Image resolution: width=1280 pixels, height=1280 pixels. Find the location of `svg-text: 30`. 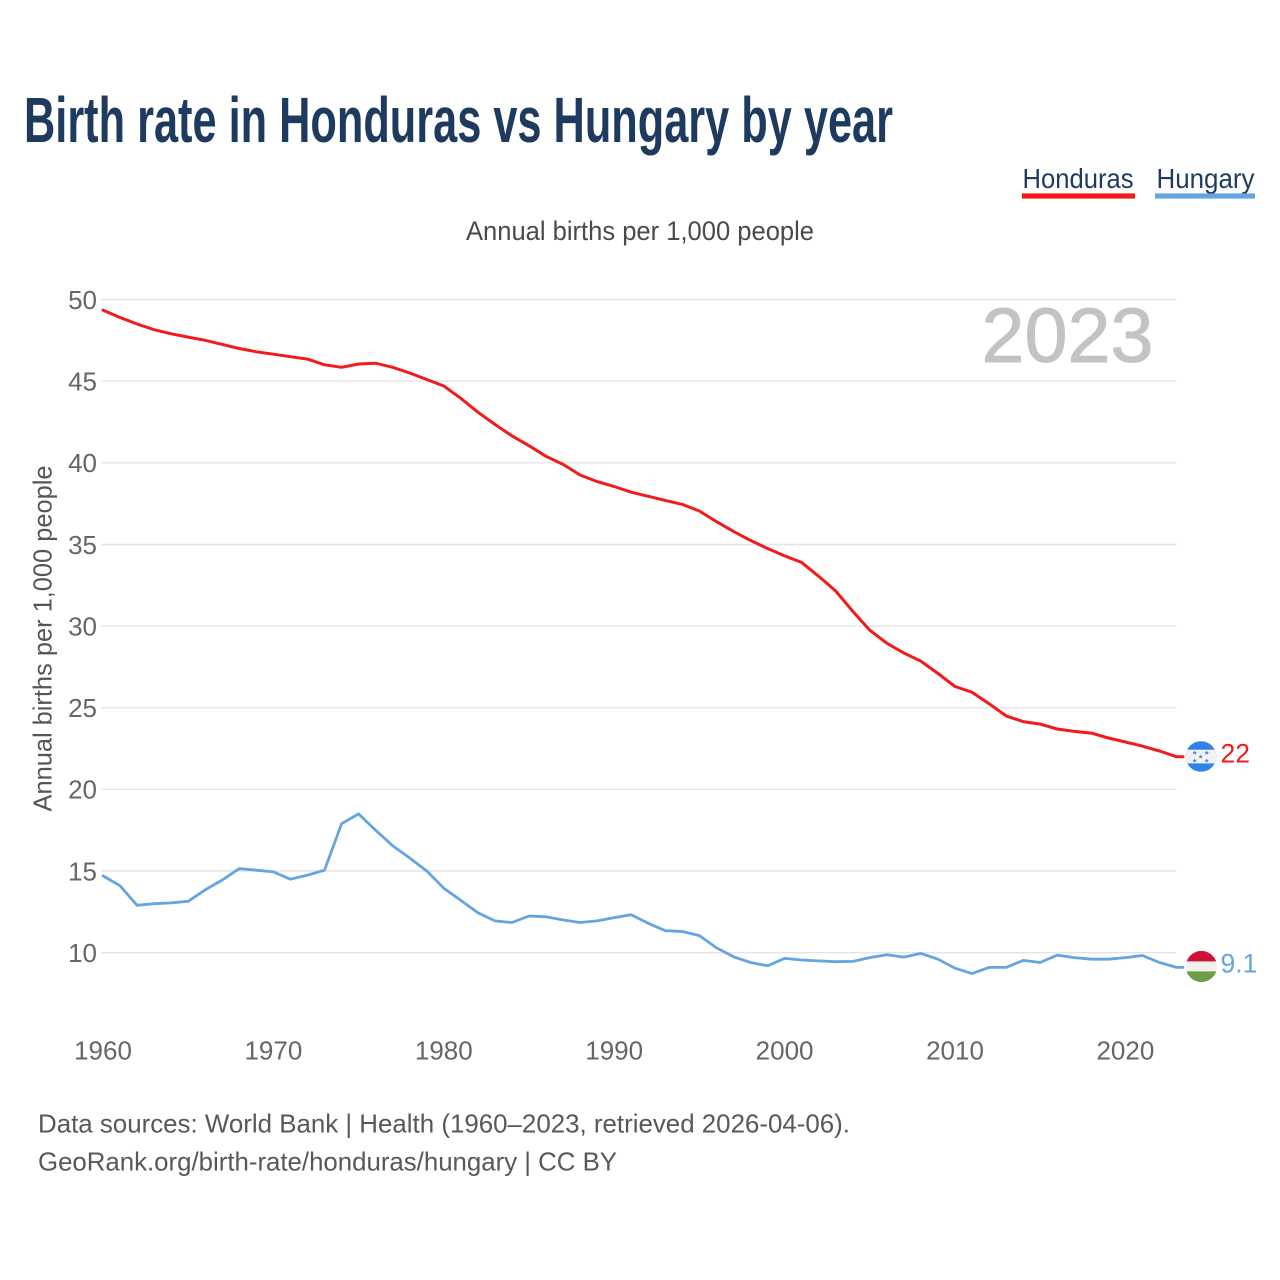

svg-text: 30 is located at coordinates (82, 626).